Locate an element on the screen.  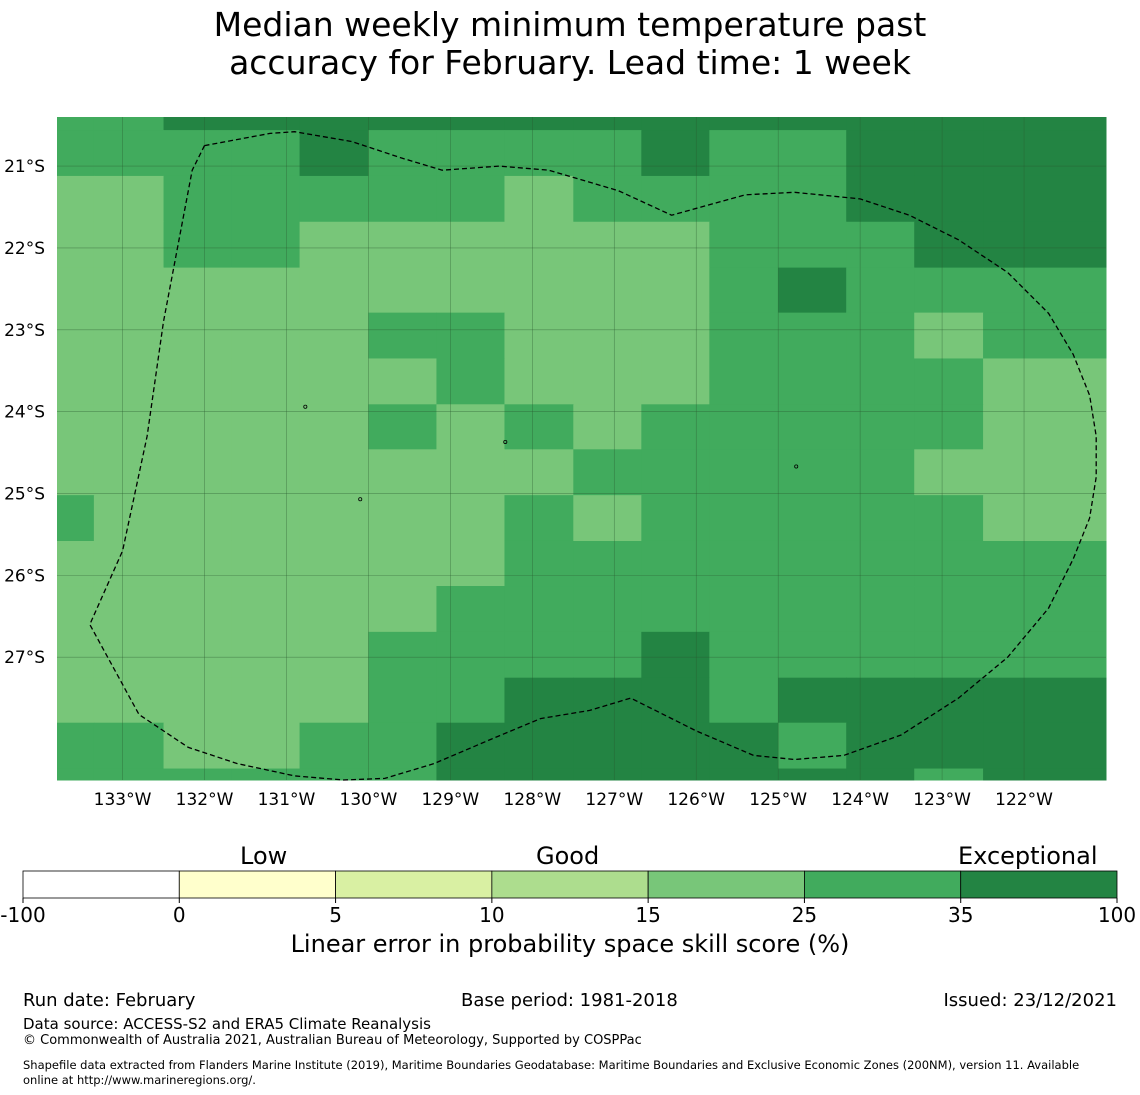
colorbar-tick-label: 5 is located at coordinates (335, 915).